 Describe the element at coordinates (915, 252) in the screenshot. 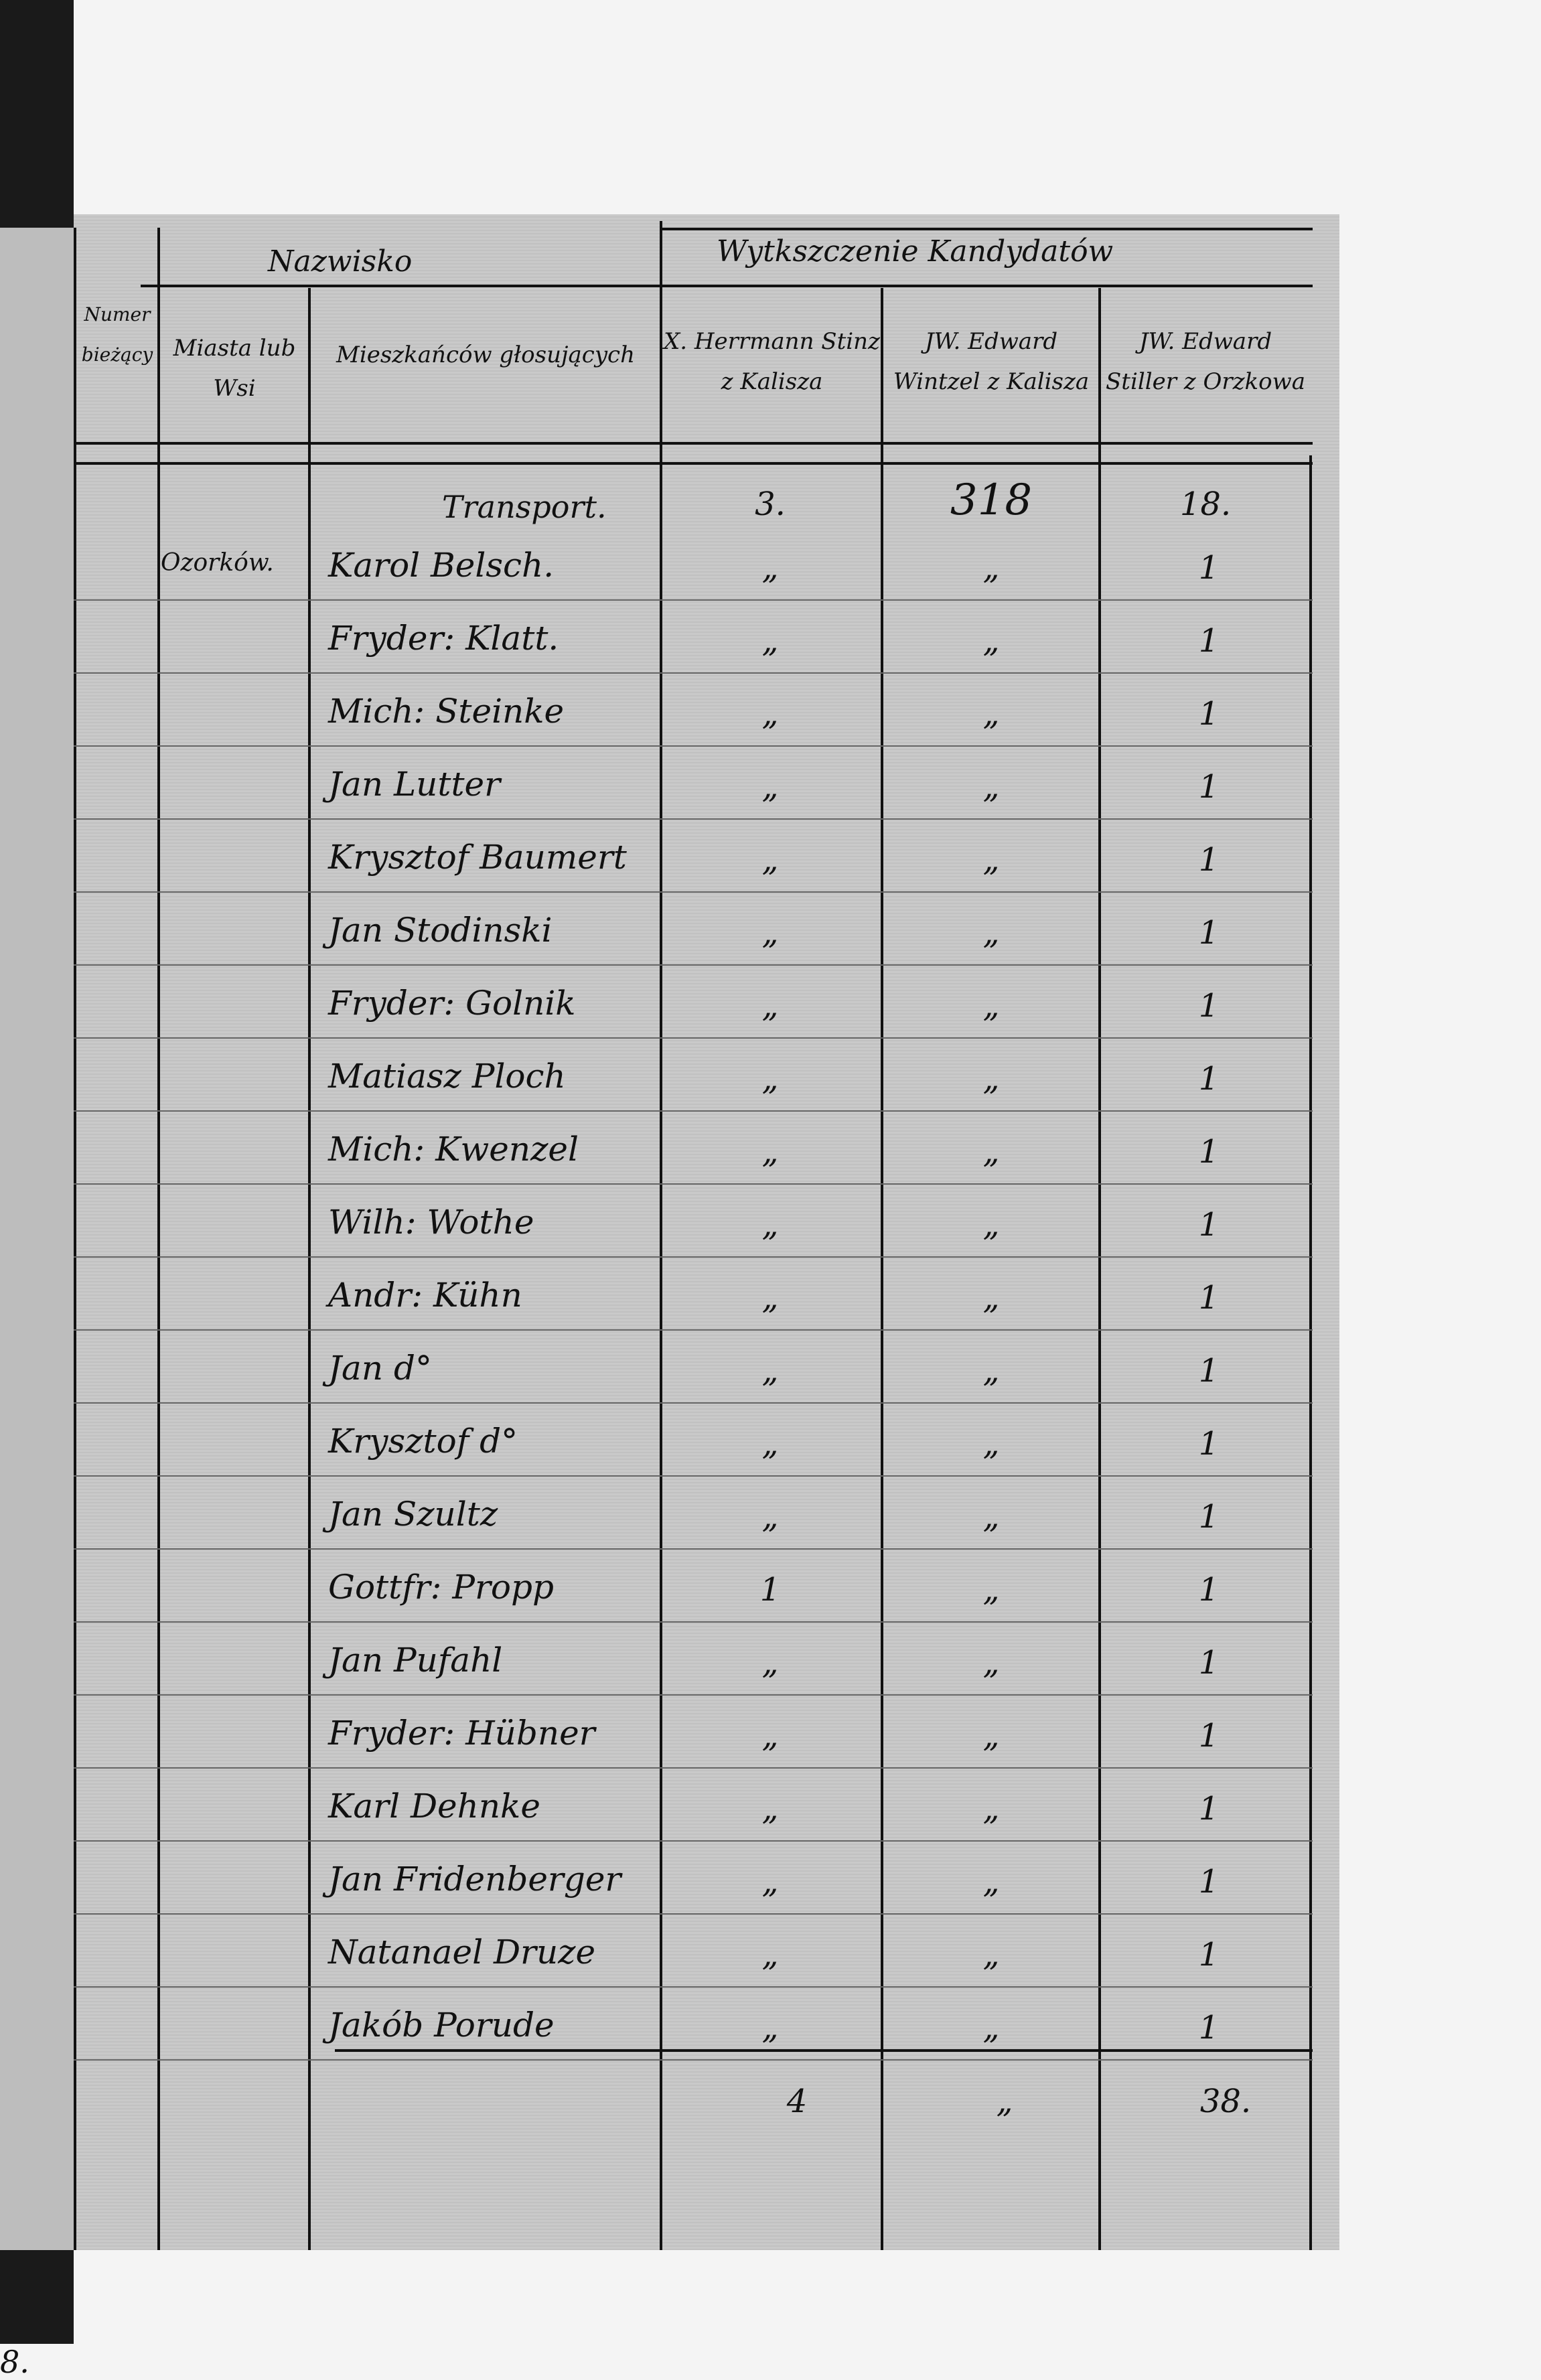

I see `header-votes-group: Wytkszczenie Kandydatów` at that location.